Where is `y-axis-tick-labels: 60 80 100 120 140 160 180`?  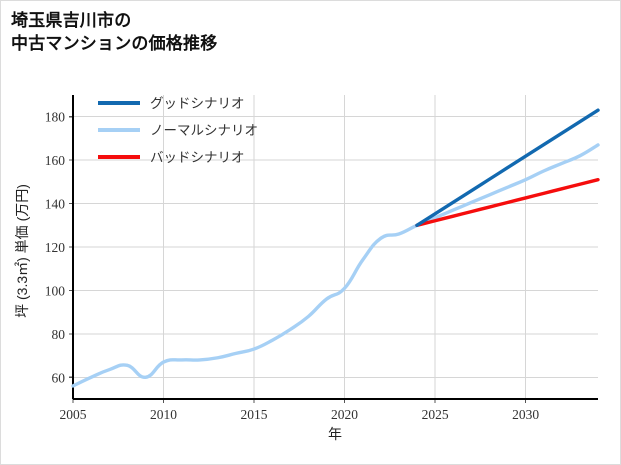
y-axis-tick-labels: 60 80 100 120 140 160 180 is located at coordinates (55, 248).